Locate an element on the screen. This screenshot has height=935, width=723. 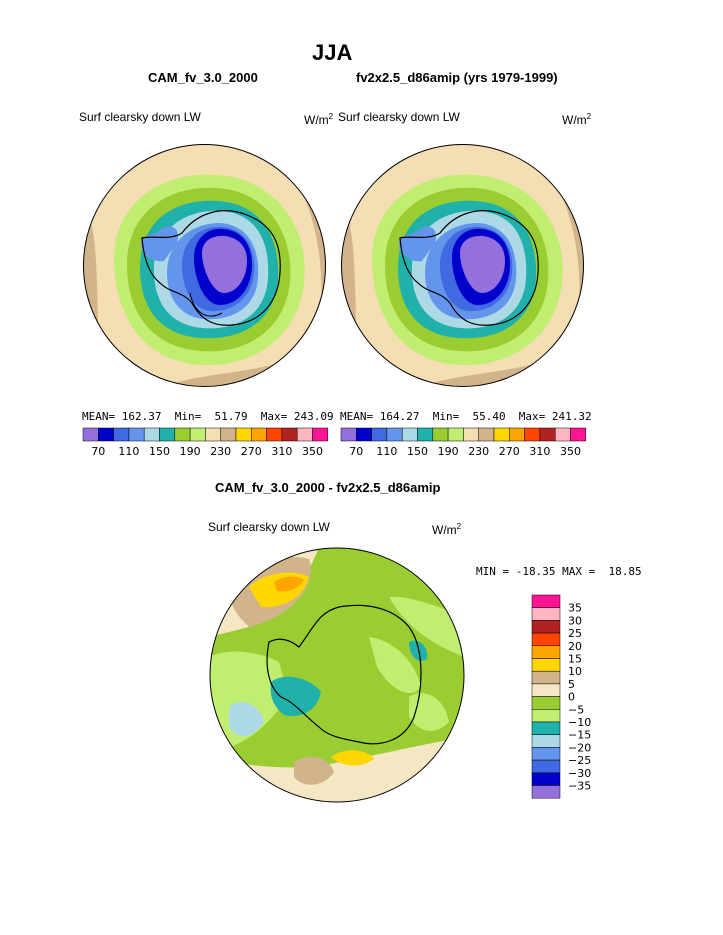
colorbar-tick-label: 0 is located at coordinates (571, 697).